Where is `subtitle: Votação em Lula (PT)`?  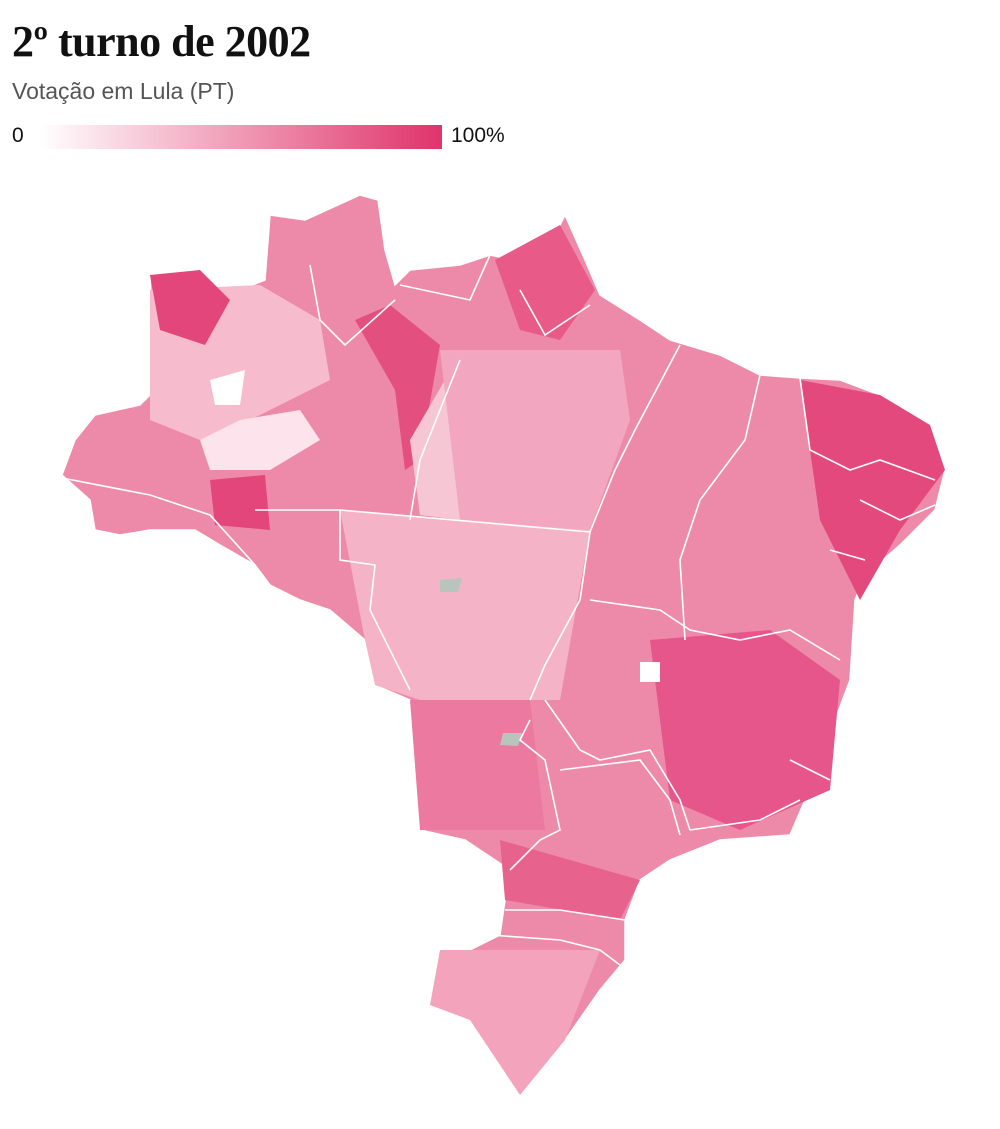 subtitle: Votação em Lula (PT) is located at coordinates (123, 91).